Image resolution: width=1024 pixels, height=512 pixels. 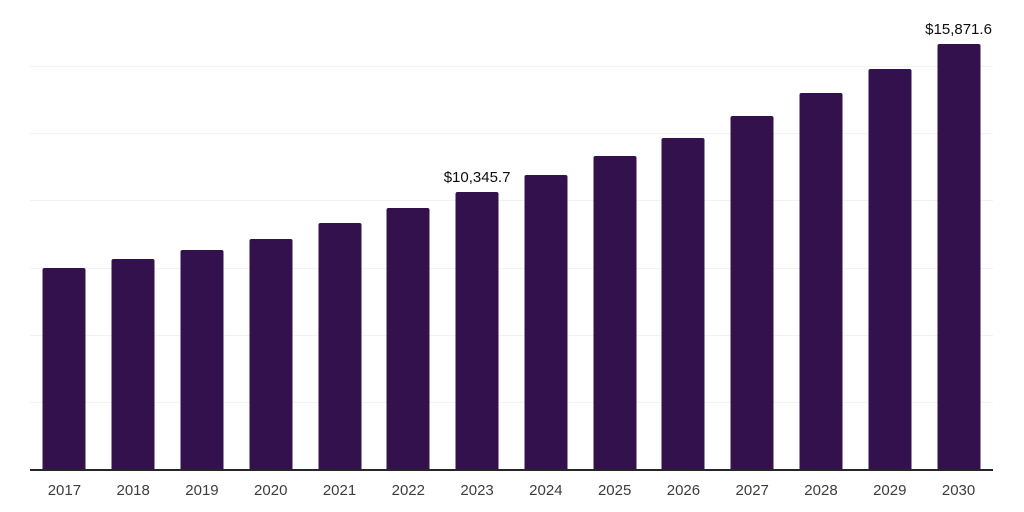 I want to click on bar-slot-2029, so click(x=889, y=235).